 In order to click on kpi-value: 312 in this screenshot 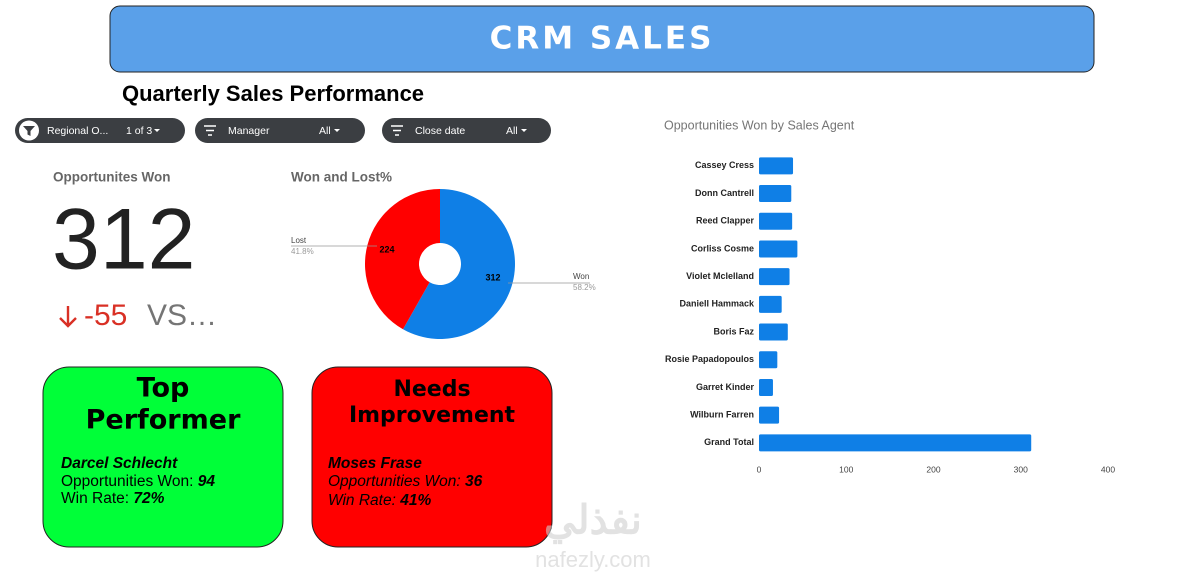, I will do `click(124, 240)`.